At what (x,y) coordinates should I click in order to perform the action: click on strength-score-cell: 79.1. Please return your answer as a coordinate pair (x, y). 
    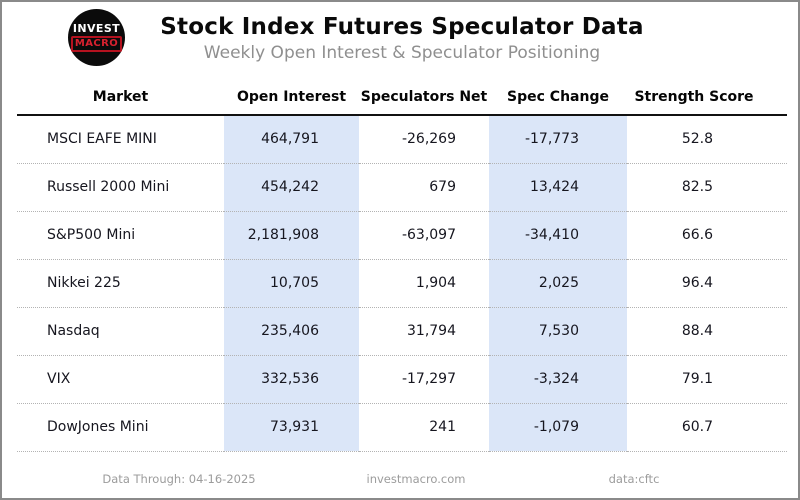
    Looking at the image, I should click on (707, 379).